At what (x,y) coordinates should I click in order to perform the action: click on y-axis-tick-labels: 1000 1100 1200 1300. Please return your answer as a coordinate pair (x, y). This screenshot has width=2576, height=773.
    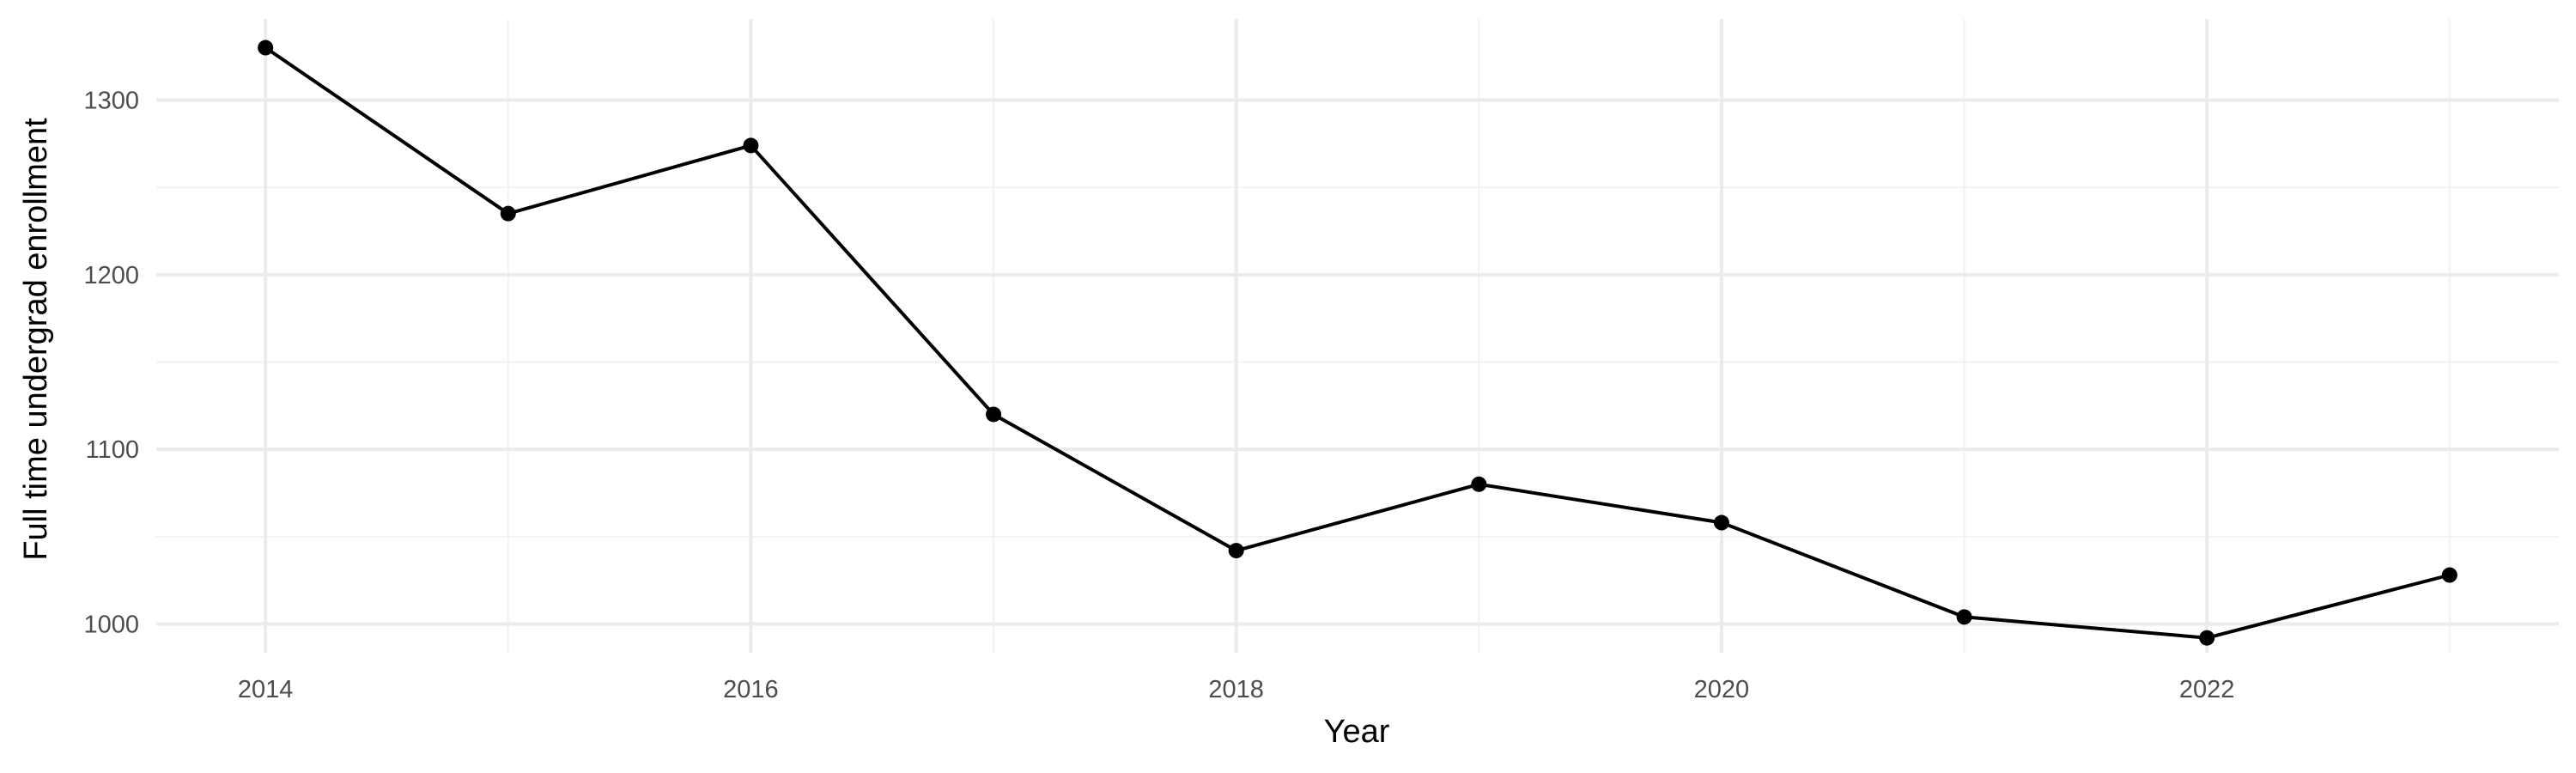
    Looking at the image, I should click on (111, 363).